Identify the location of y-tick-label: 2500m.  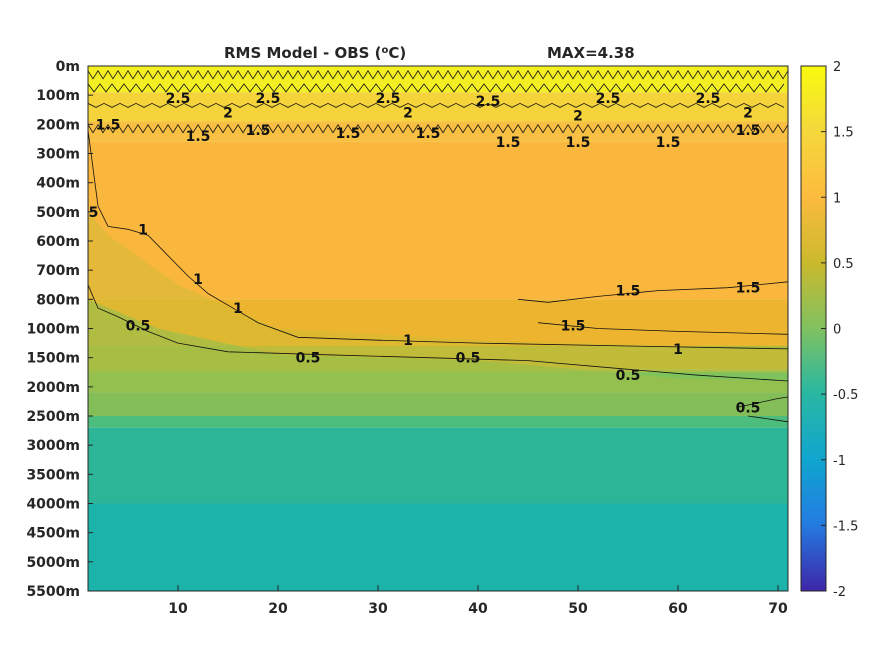
(53, 417).